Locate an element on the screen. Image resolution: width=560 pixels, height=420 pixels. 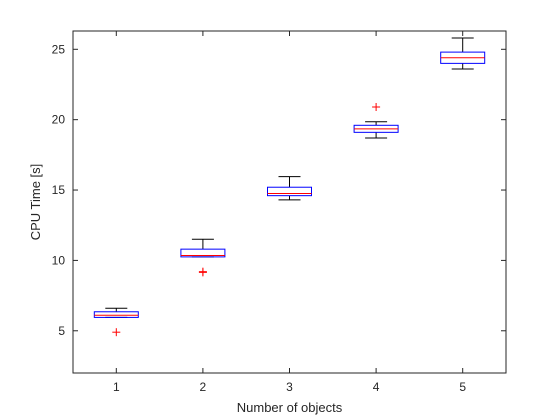
y-tick-label: 5 is located at coordinates (61, 331).